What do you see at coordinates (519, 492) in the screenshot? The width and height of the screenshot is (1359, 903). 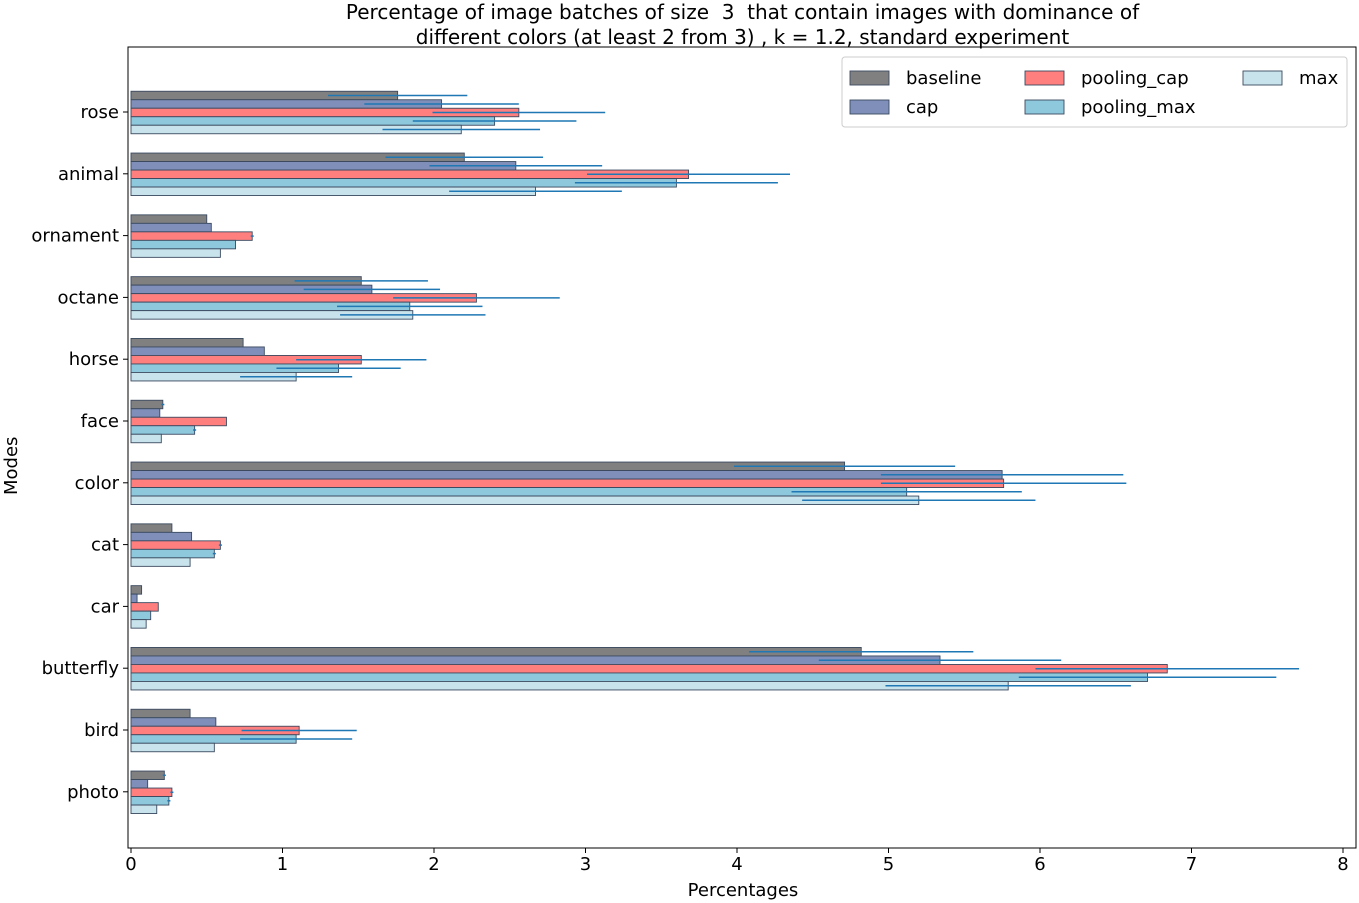 I see `bar-color-pooling-max` at bounding box center [519, 492].